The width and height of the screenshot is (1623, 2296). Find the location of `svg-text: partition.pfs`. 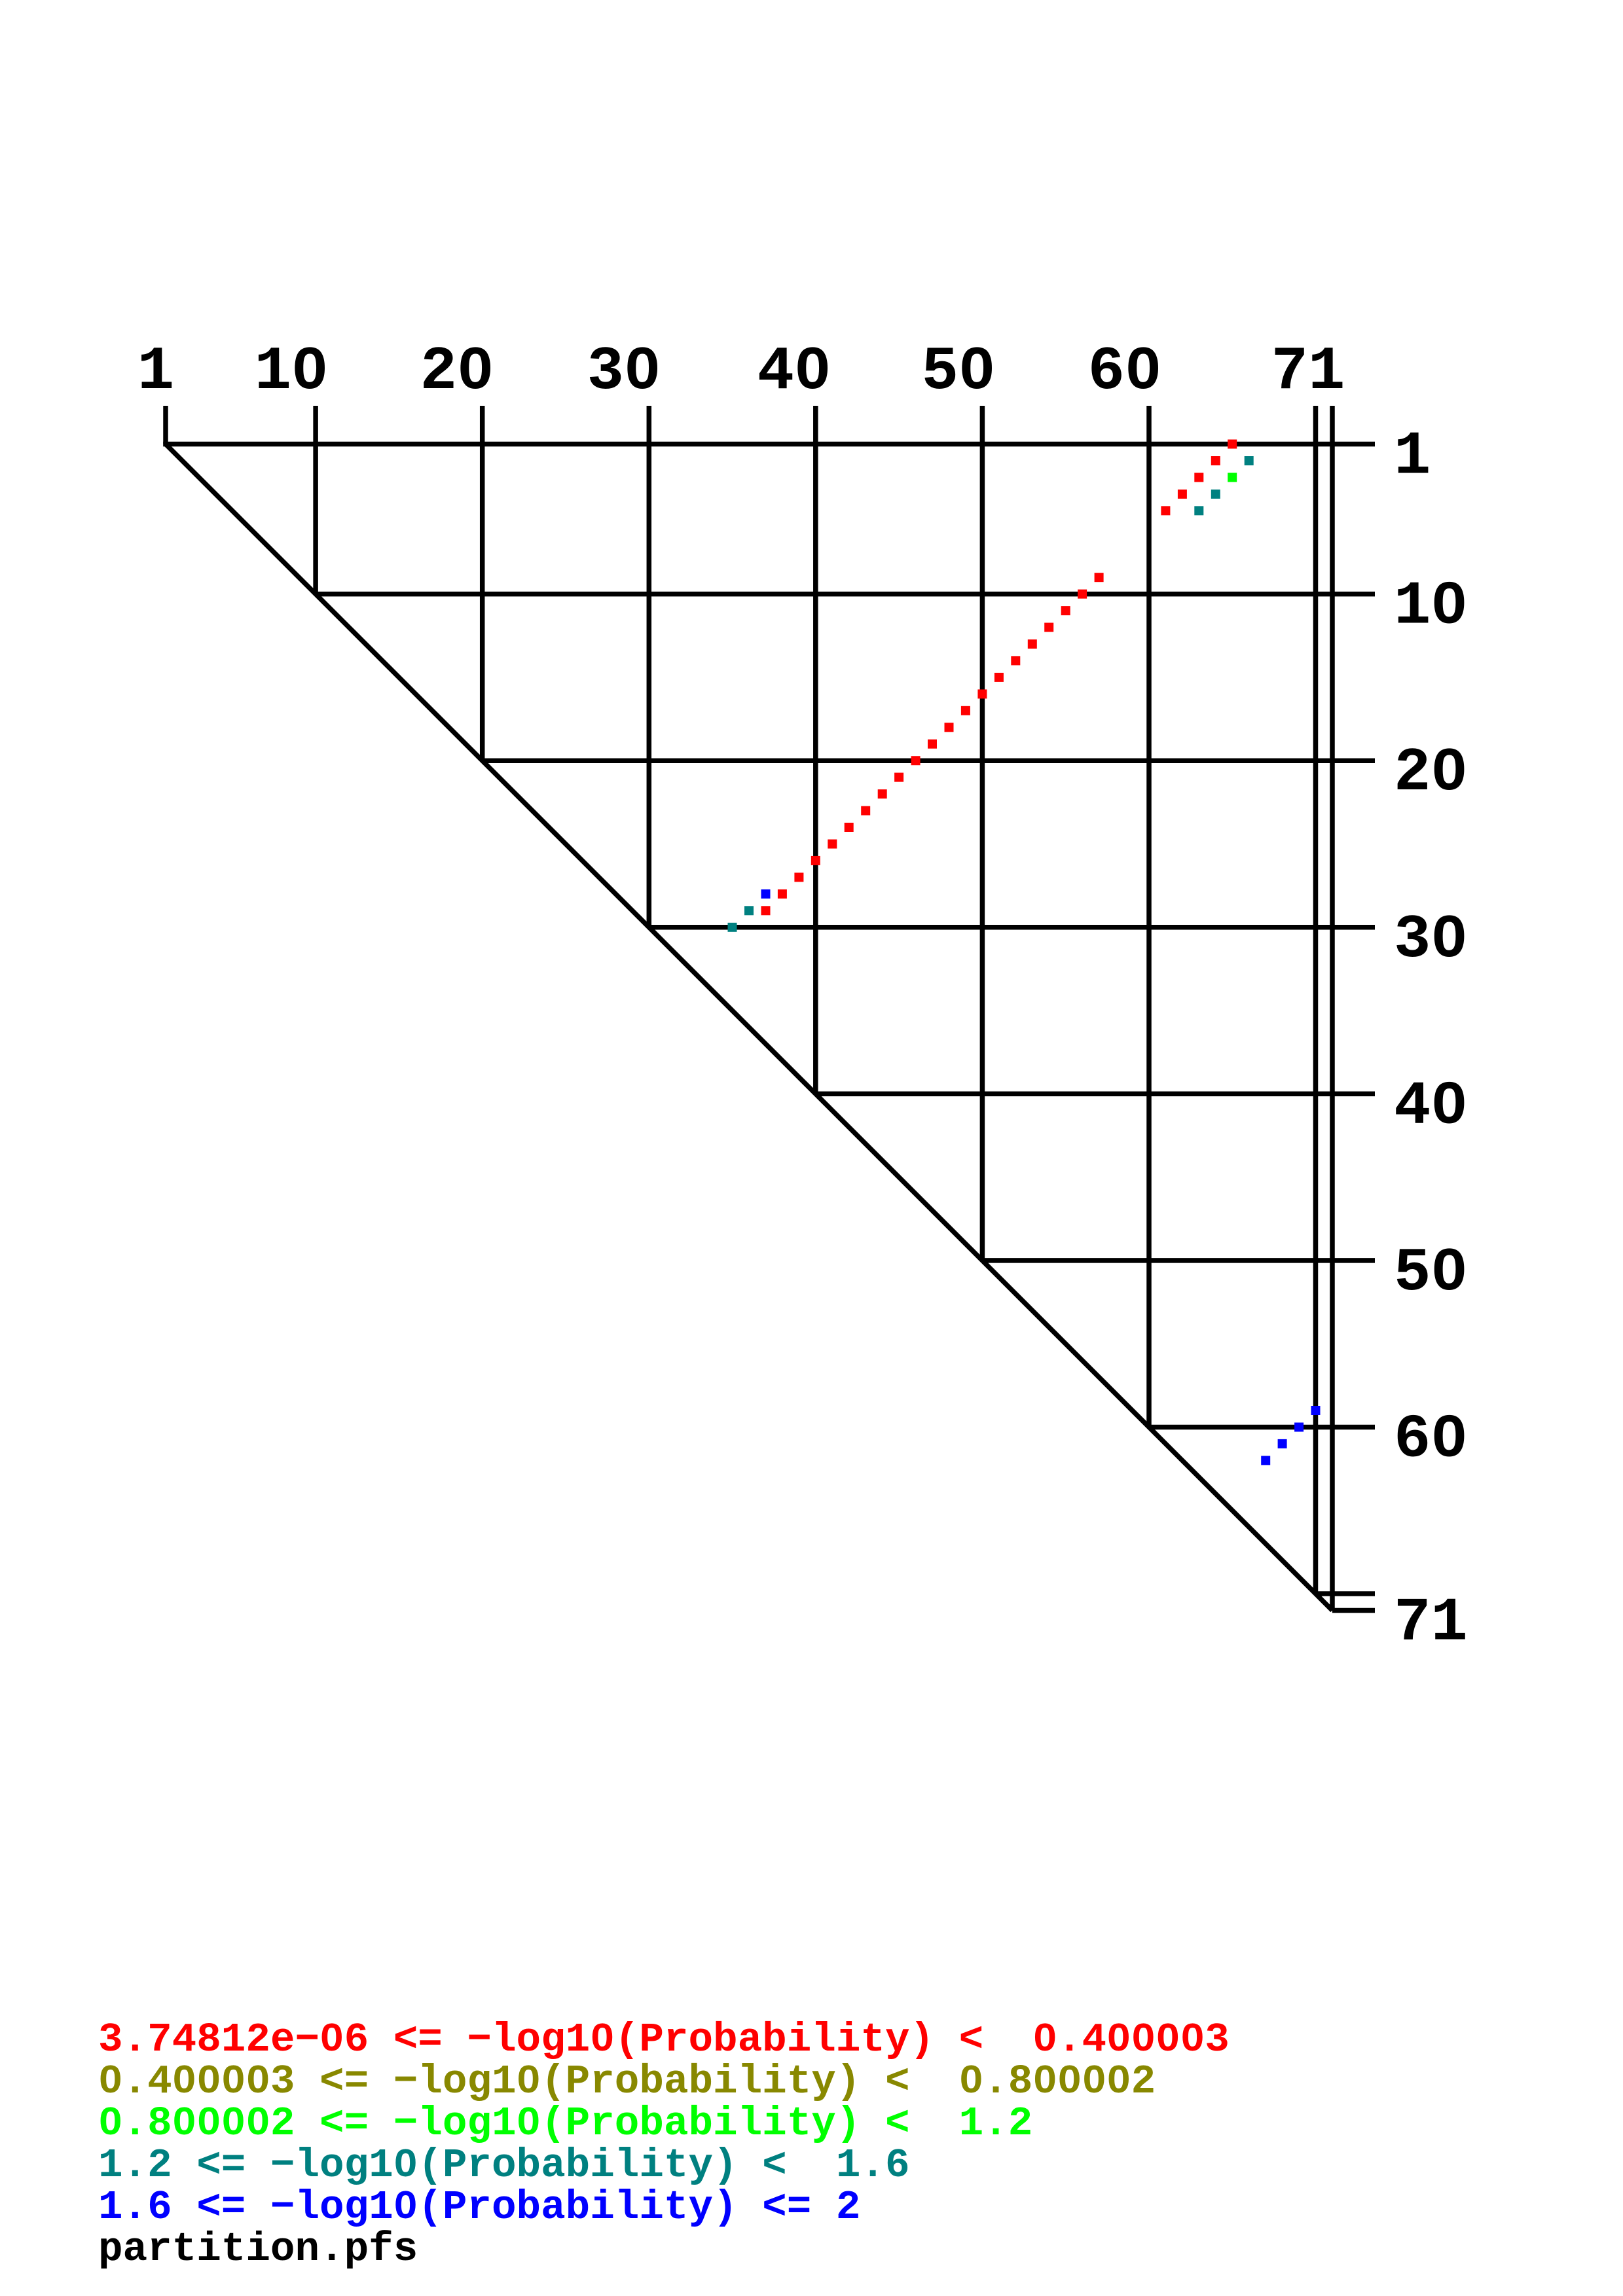

svg-text: partition.pfs is located at coordinates (258, 2249).